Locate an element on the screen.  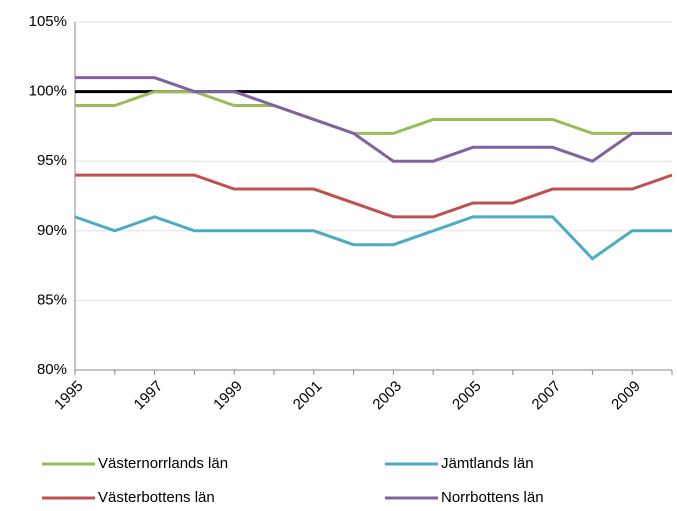
y-tick-label: 95% is located at coordinates (52, 160).